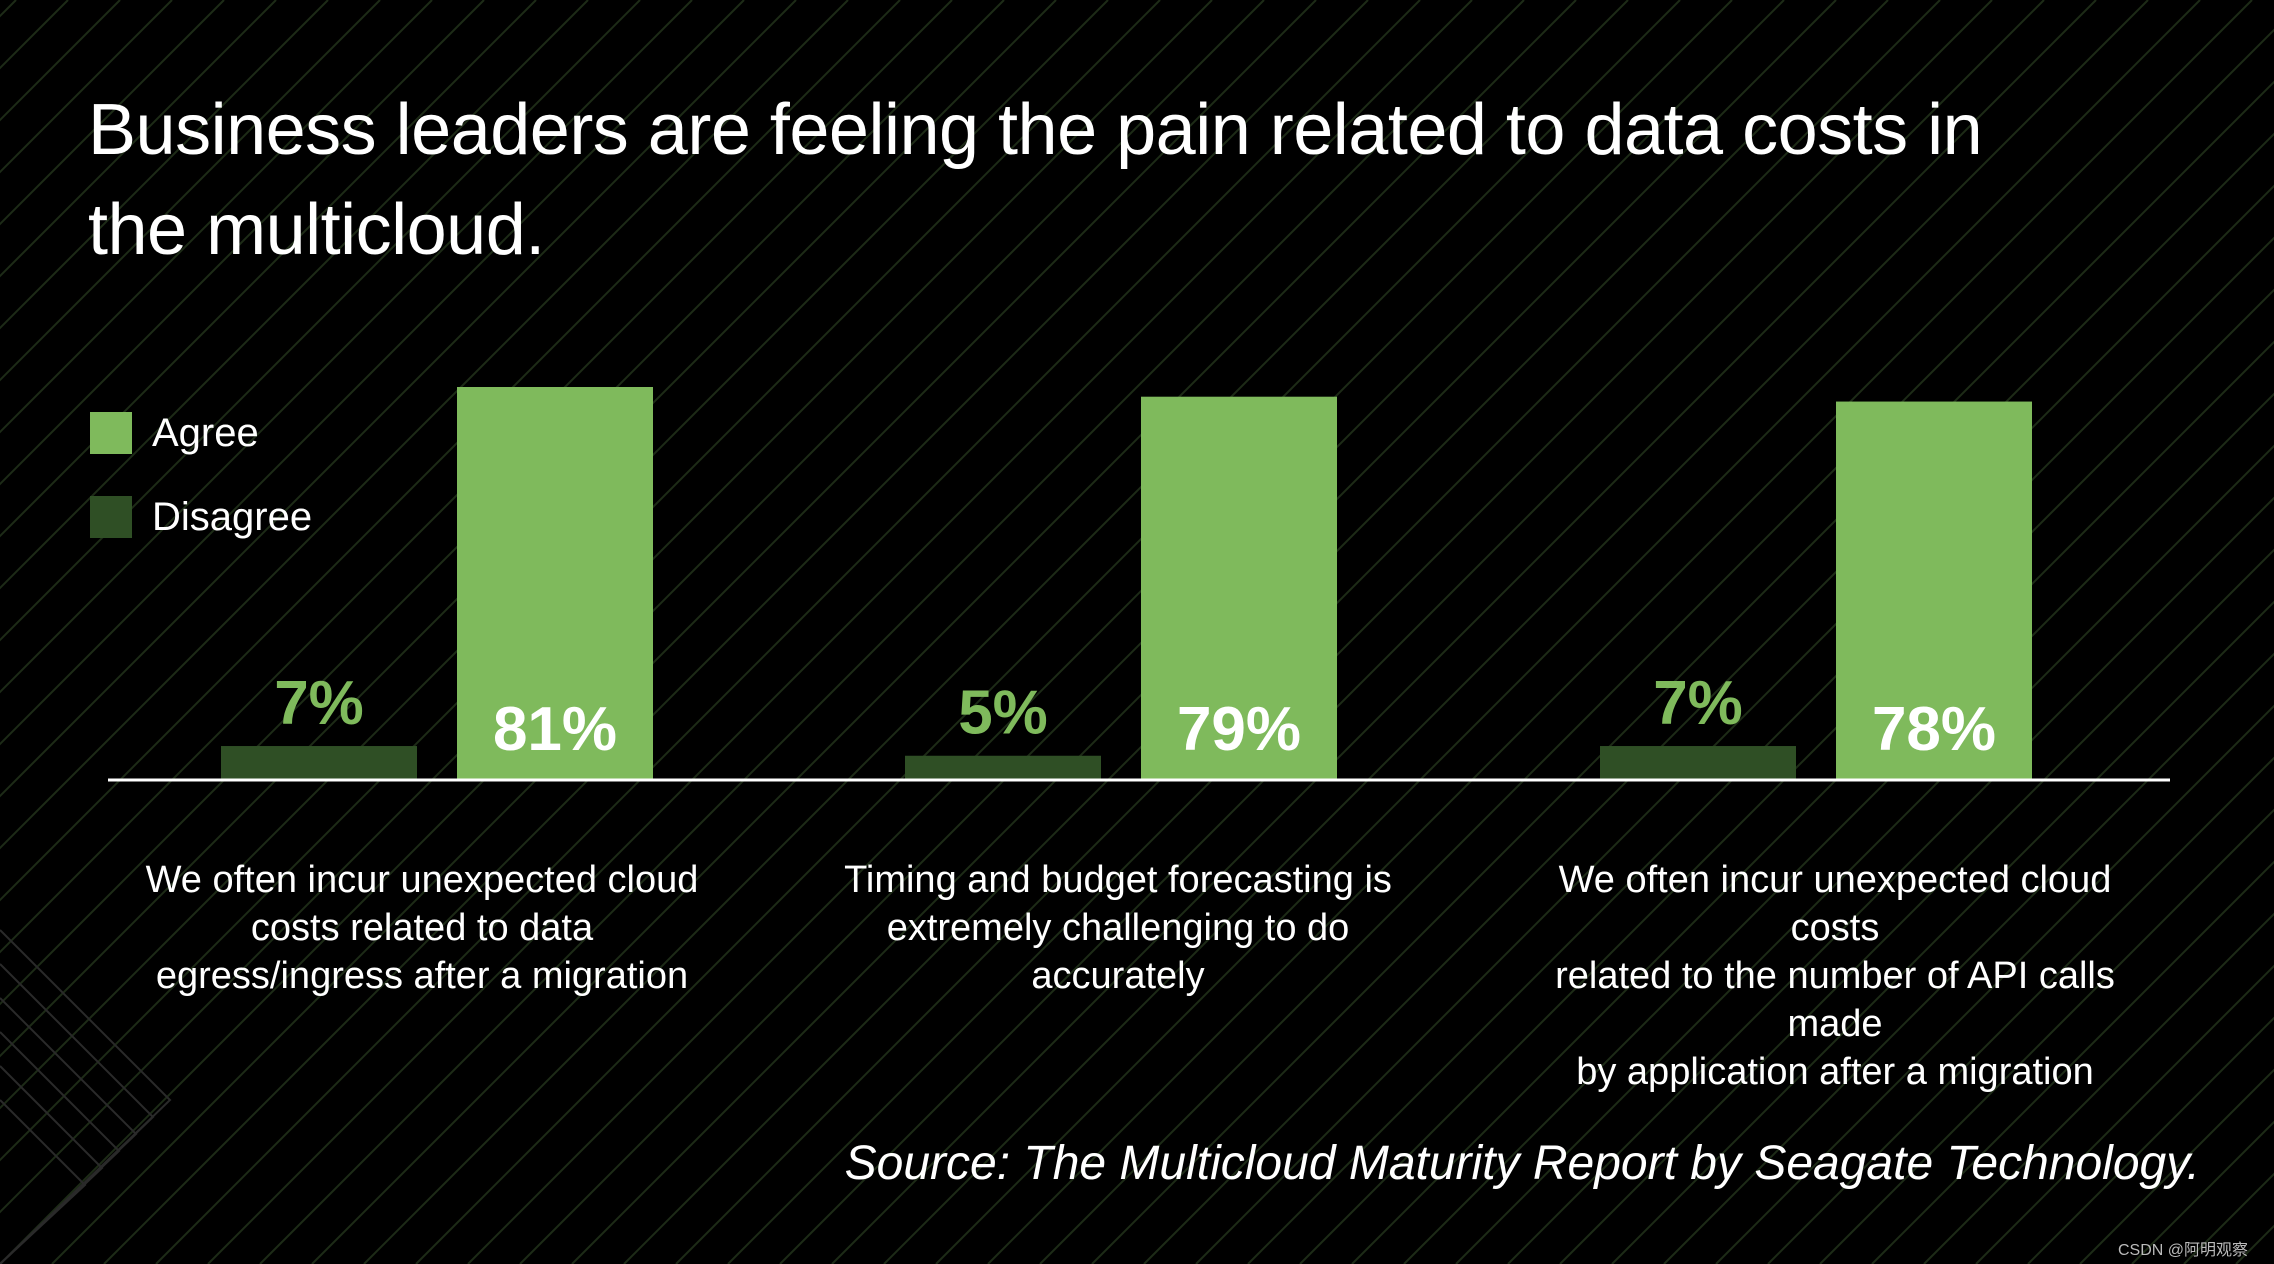 This screenshot has height=1264, width=2274. I want to click on legend-item-disagree: Disagree, so click(201, 516).